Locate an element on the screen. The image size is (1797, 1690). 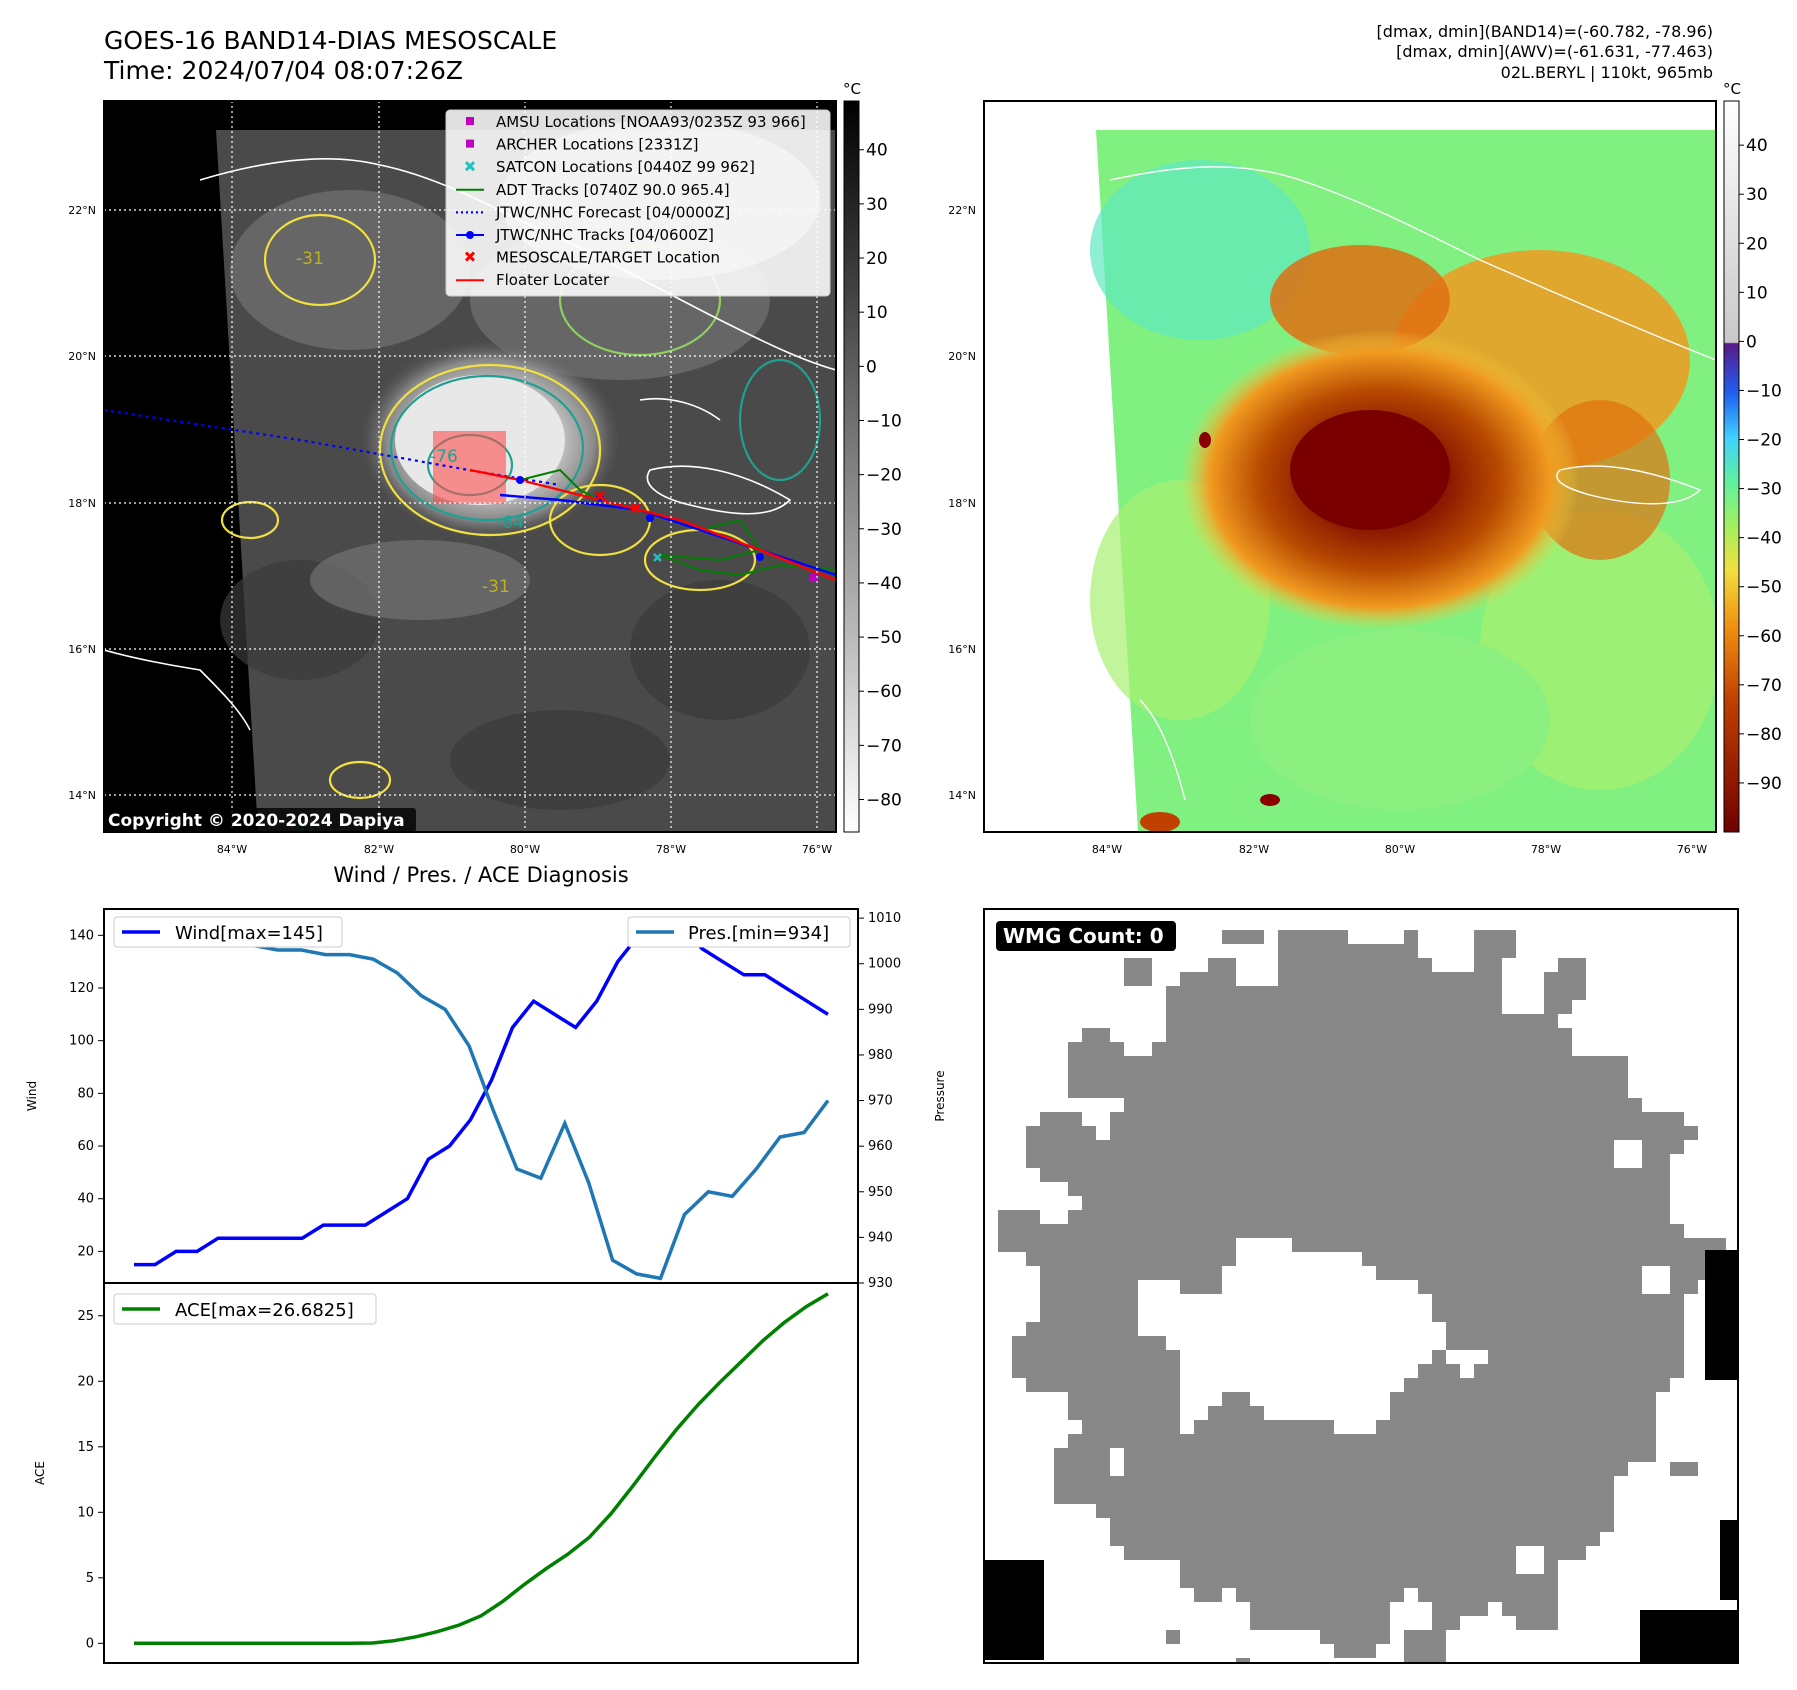
lat-tick-awv: 16°N is located at coordinates (962, 649).